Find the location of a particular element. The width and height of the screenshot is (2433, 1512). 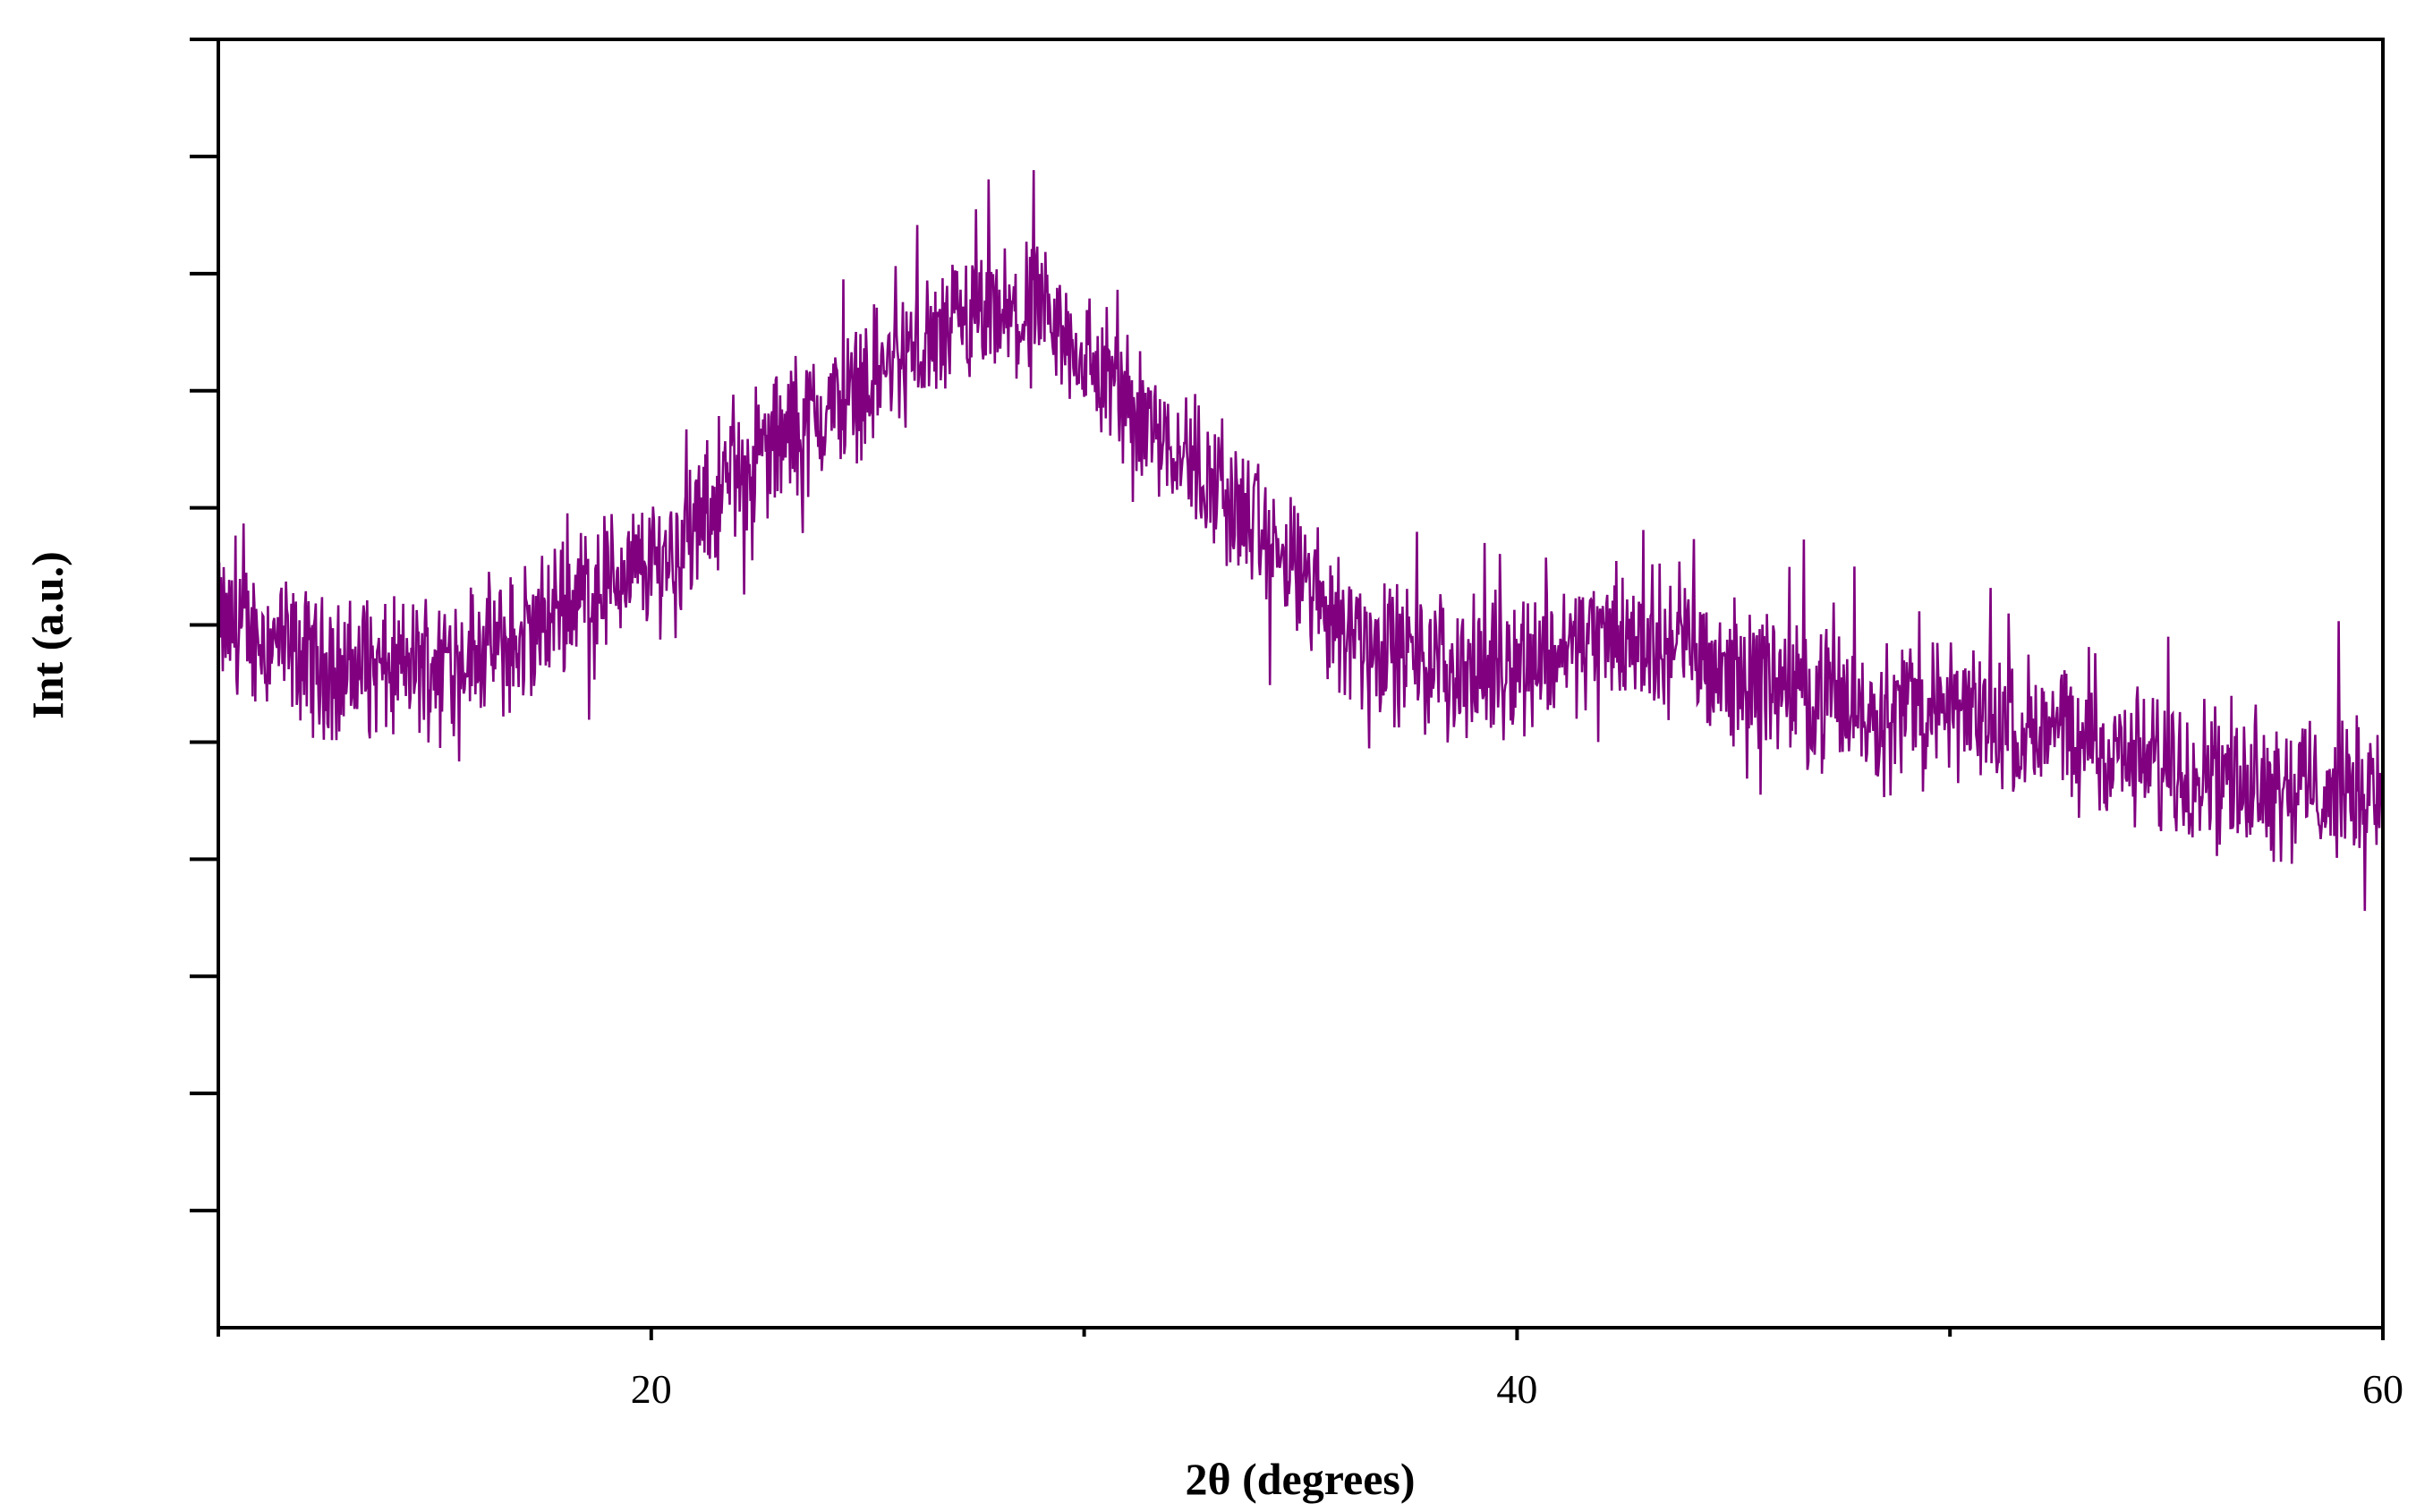

x-axis-title: 2θ (degrees) is located at coordinates (1300, 1479).